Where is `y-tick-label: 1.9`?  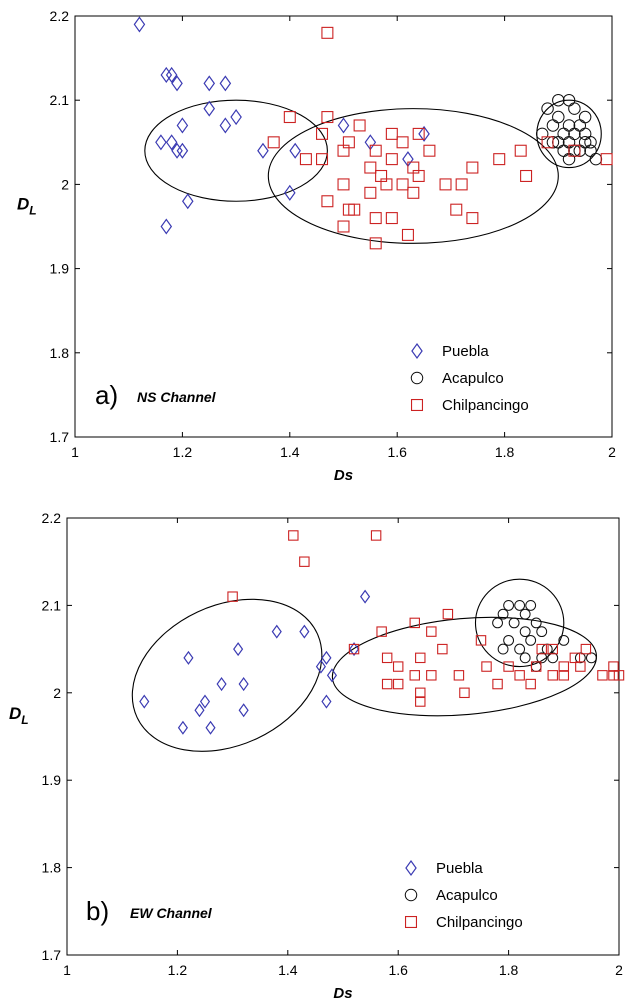
y-tick-label: 1.9 is located at coordinates (60, 269).